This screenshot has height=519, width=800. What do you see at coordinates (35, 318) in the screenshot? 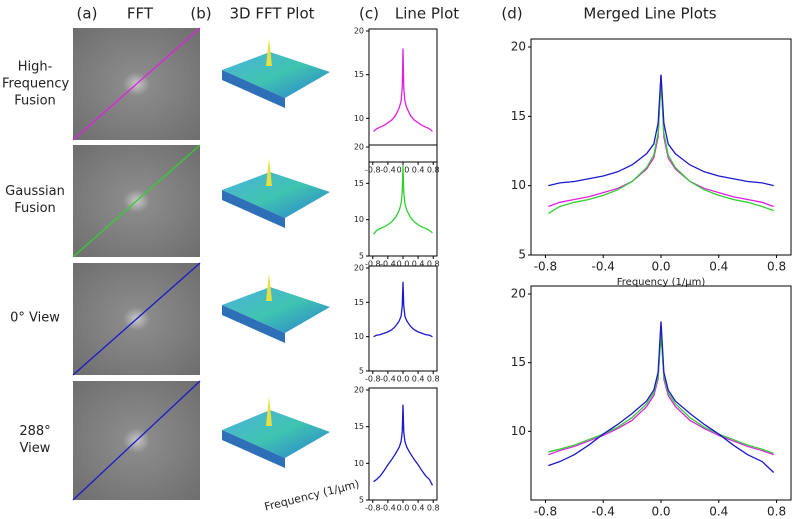
I see `row-label: 0° View` at bounding box center [35, 318].